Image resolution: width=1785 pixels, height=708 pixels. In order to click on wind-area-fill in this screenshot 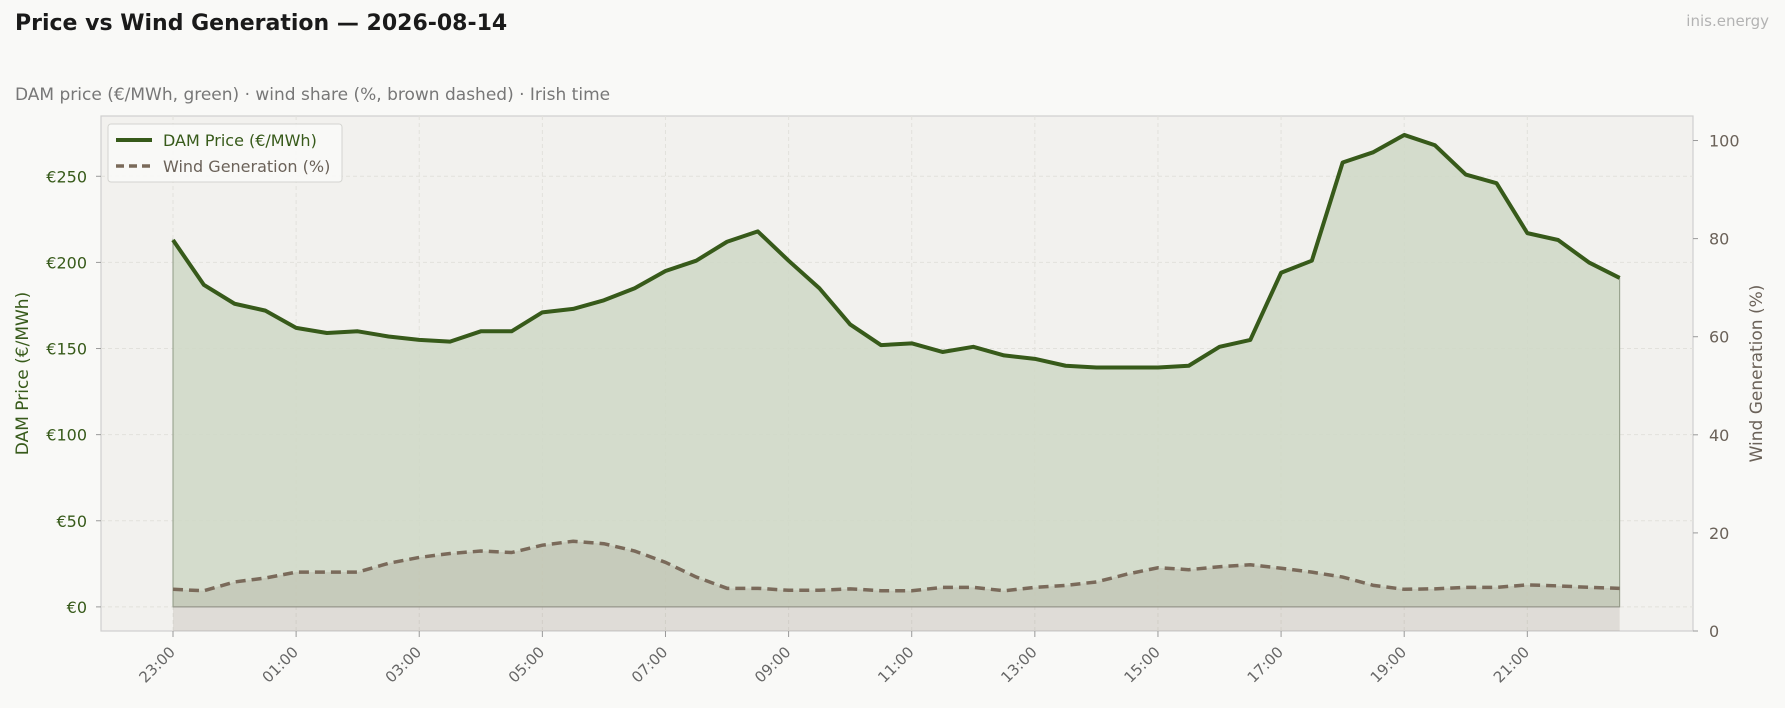, I will do `click(896, 586)`.